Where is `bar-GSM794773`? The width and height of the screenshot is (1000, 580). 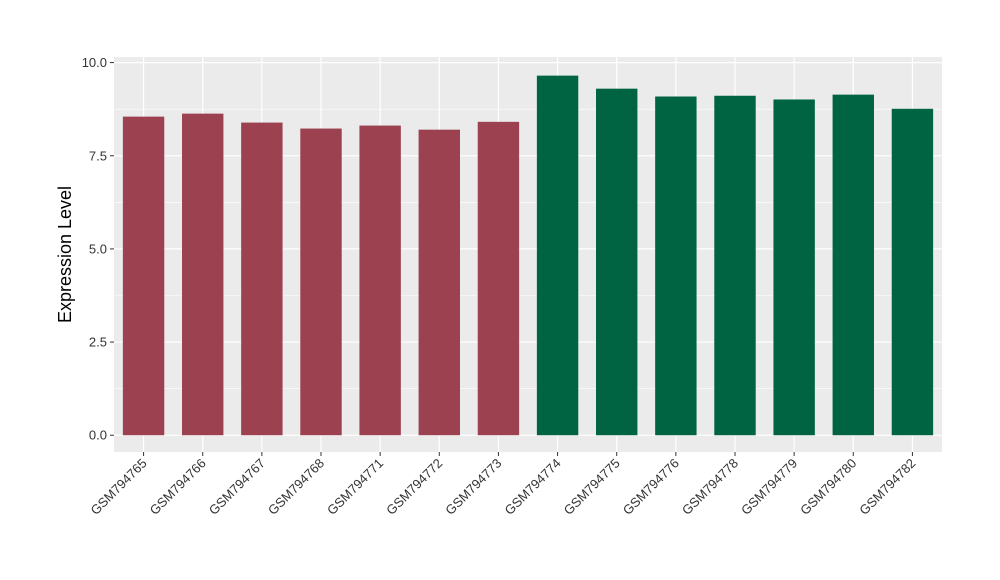
bar-GSM794773 is located at coordinates (498, 278).